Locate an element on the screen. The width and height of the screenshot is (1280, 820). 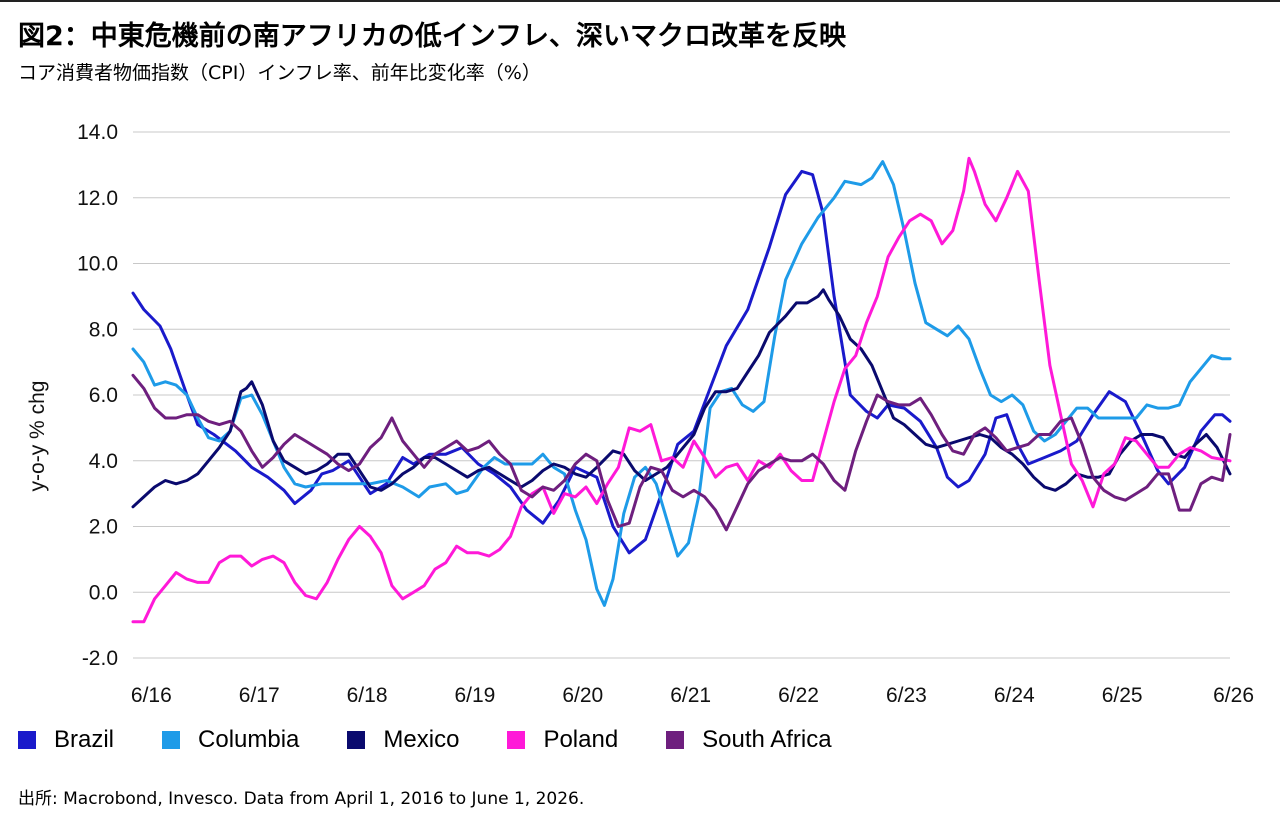
y-tick-label: -2.0 is located at coordinates (100, 658).